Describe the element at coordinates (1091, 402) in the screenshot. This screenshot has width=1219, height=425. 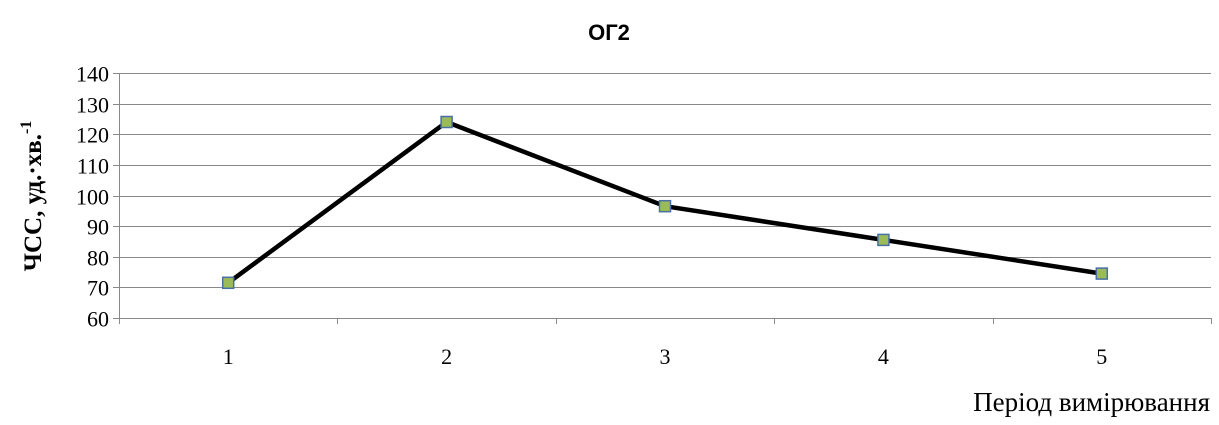
I see `x-axis-label: Період вимірювання` at that location.